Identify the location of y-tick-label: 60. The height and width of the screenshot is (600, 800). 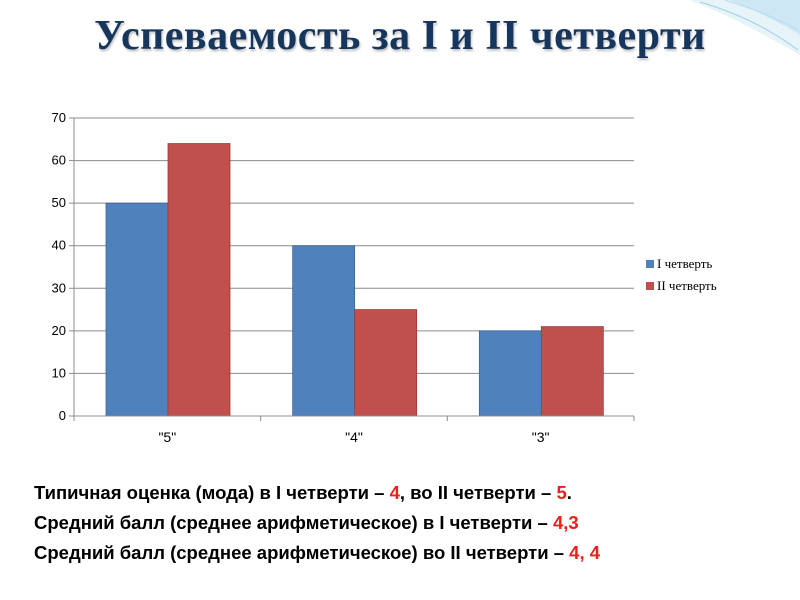
(59, 160).